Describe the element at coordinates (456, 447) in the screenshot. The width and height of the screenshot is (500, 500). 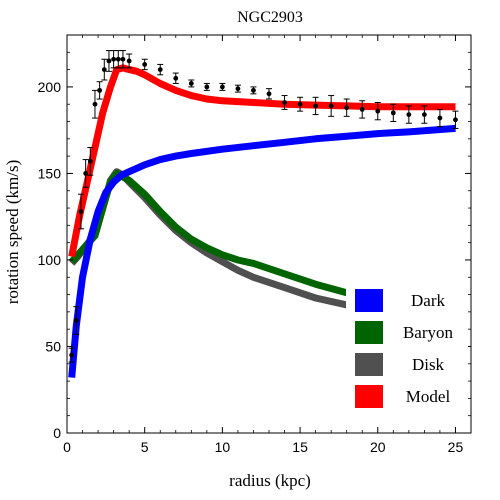
I see `x-tick-label: 25` at that location.